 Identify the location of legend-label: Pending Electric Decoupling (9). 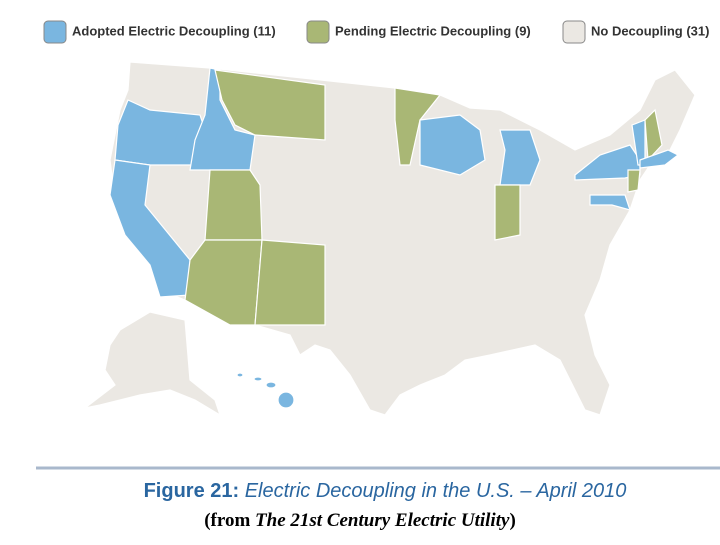
(433, 30).